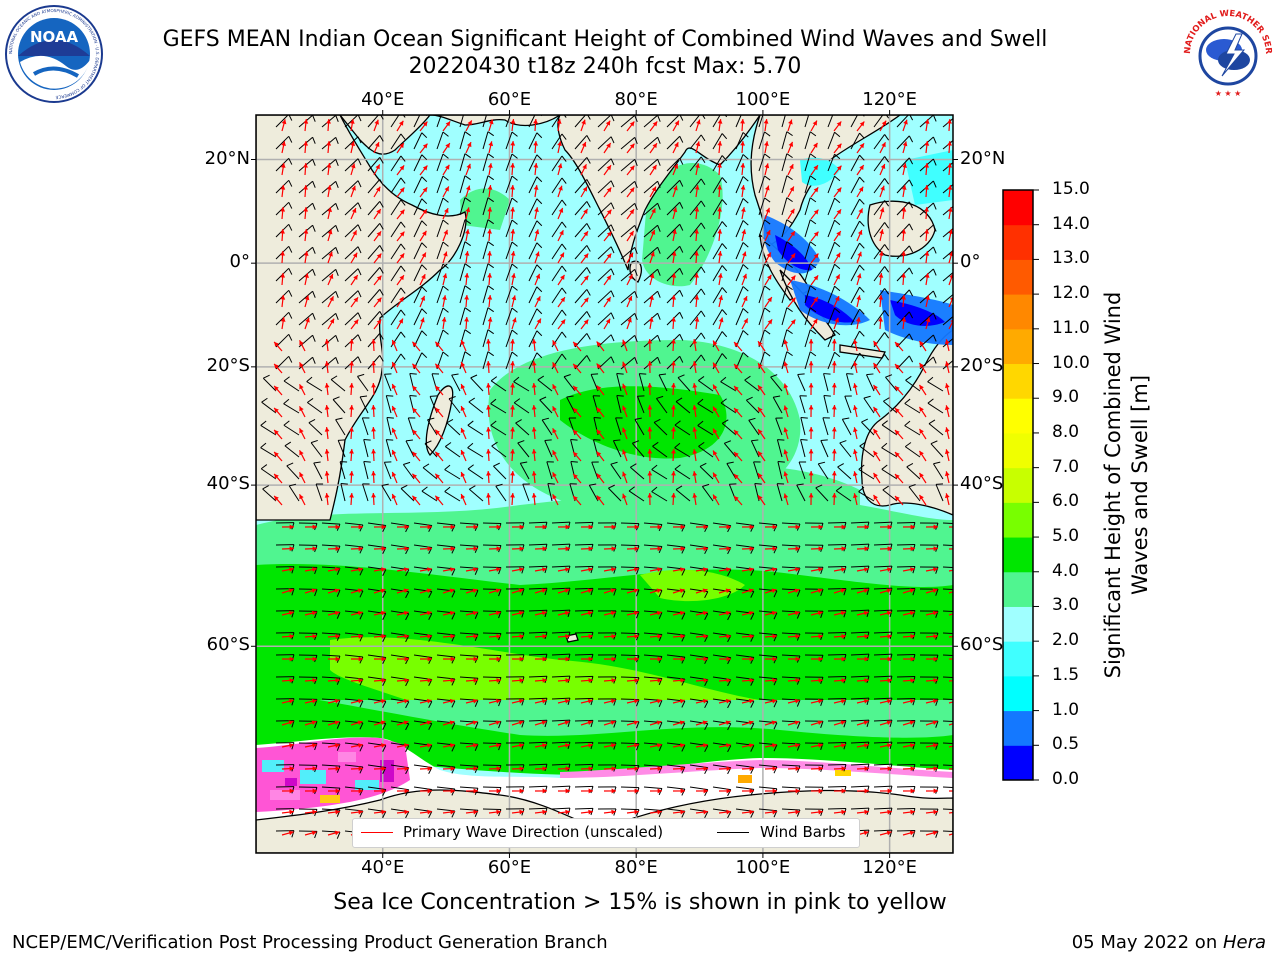 The image size is (1280, 960). I want to click on lat-label-right: 40°S, so click(982, 484).